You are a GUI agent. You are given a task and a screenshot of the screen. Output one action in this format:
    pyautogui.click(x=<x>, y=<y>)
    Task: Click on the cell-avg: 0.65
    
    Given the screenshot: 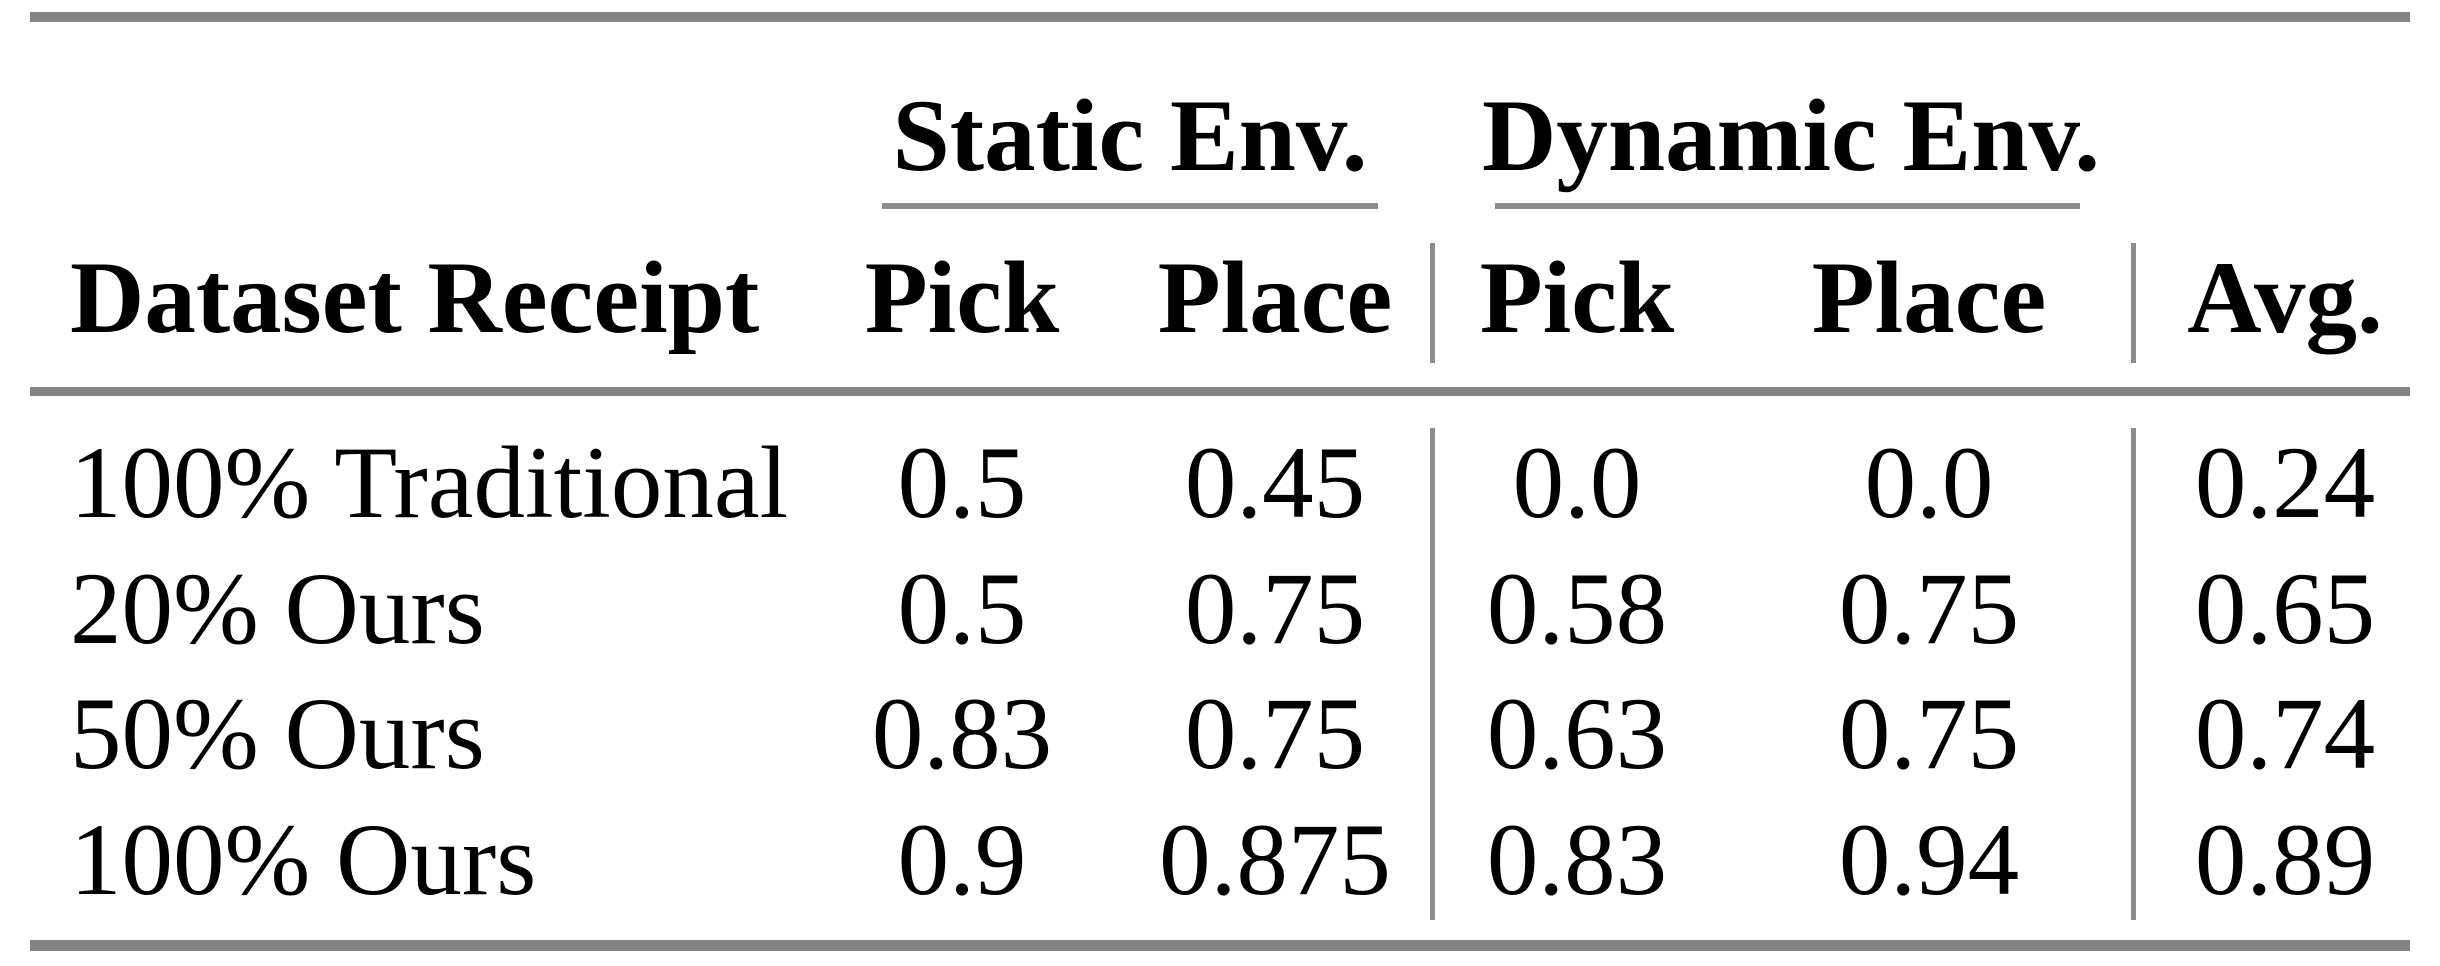 What is the action you would take?
    pyautogui.click(x=2285, y=609)
    